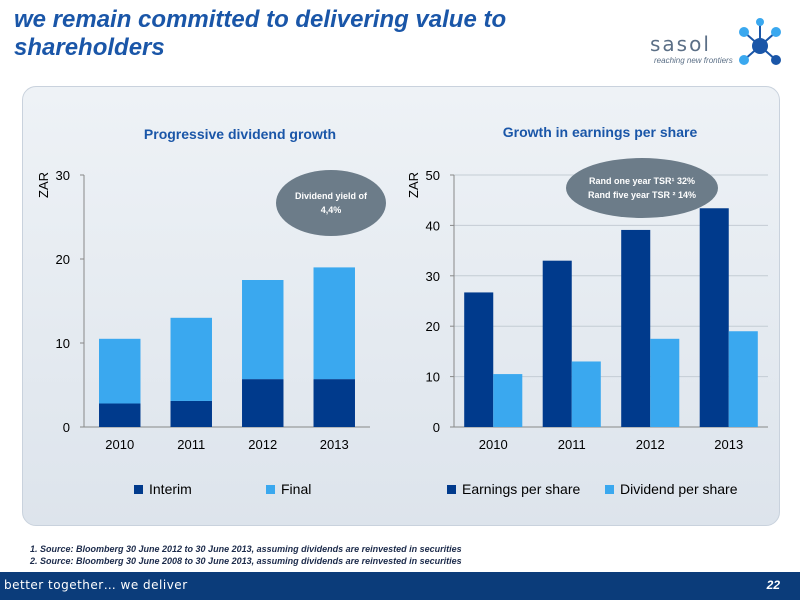 This screenshot has height=600, width=800. What do you see at coordinates (680, 44) in the screenshot?
I see `logo-wordmark: sasol` at bounding box center [680, 44].